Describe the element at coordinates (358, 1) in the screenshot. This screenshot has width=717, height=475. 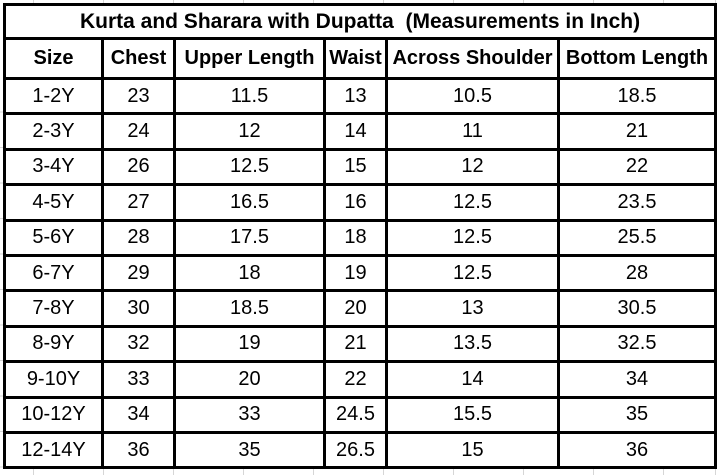
I see `spreadsheet-gridlines-top` at that location.